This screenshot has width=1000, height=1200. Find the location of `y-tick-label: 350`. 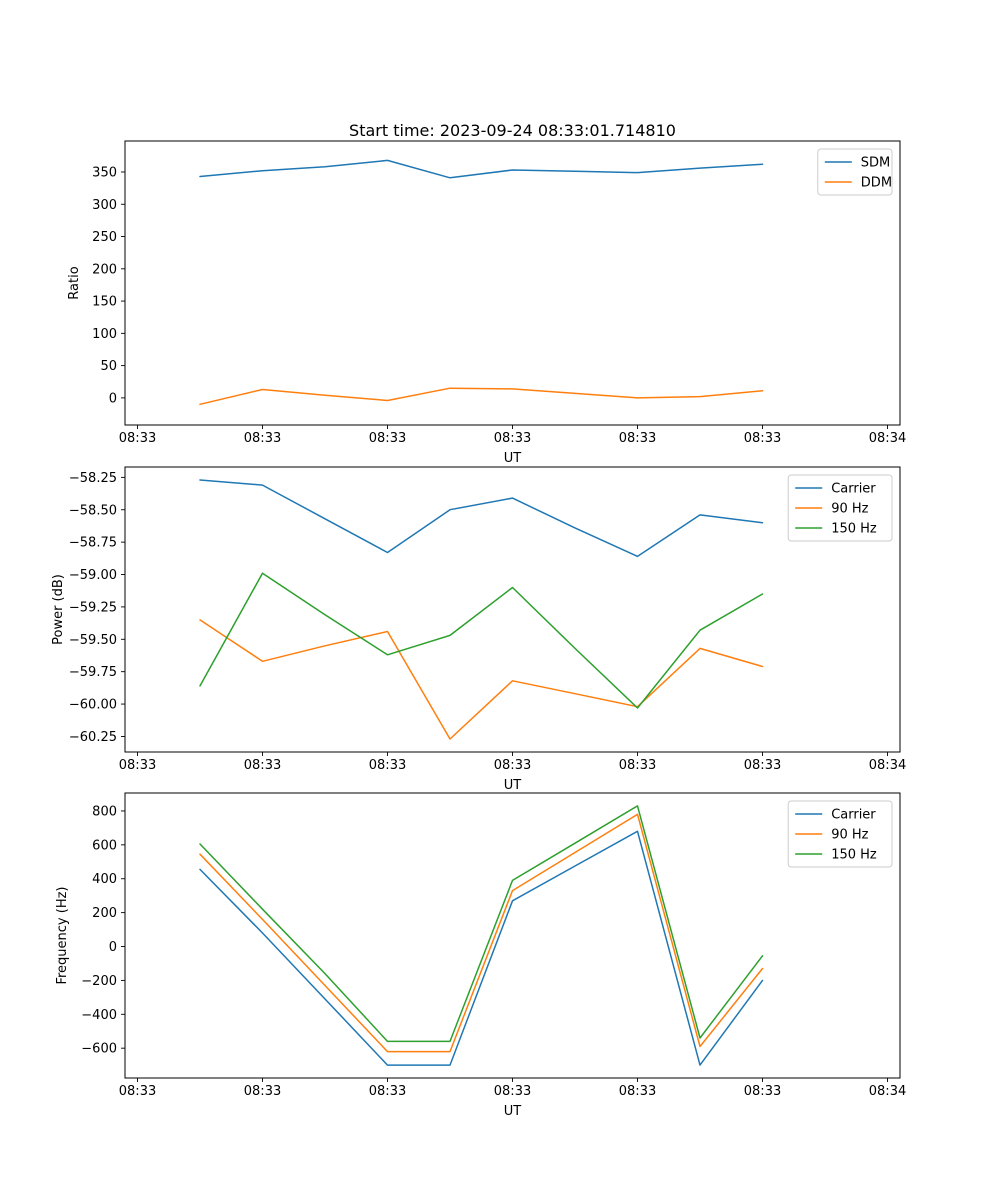

y-tick-label: 350 is located at coordinates (104, 172).